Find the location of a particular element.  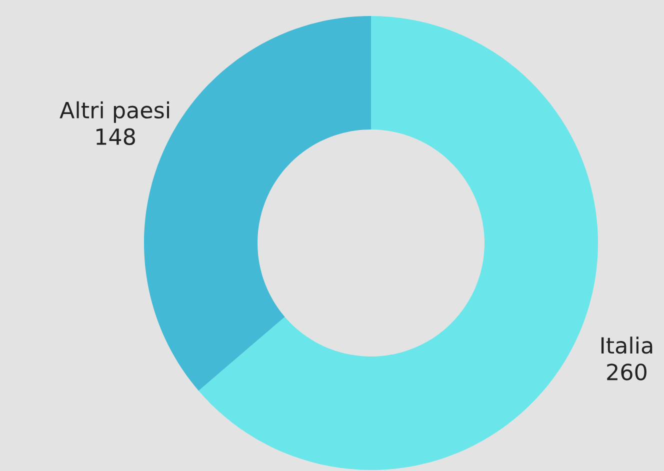

slice-label: Italia is located at coordinates (626, 345).